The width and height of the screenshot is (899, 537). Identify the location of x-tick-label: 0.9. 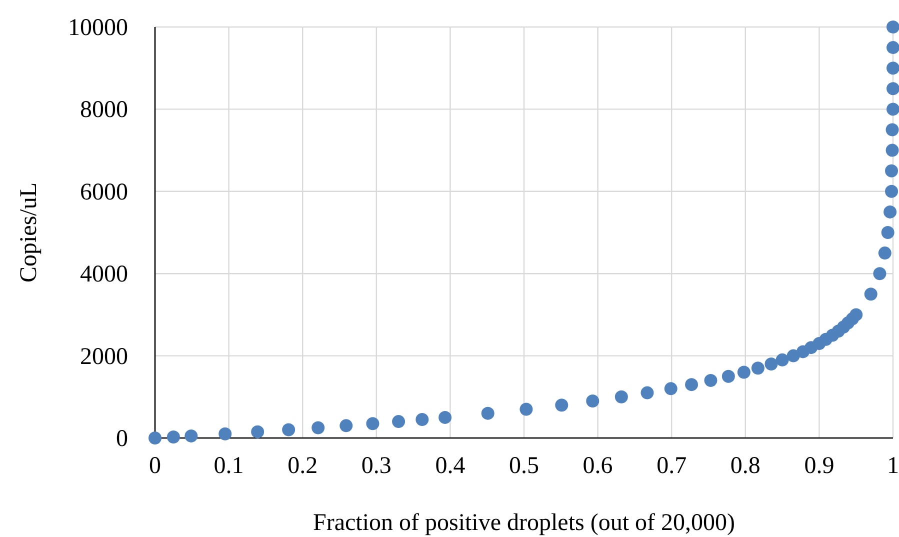
(819, 466).